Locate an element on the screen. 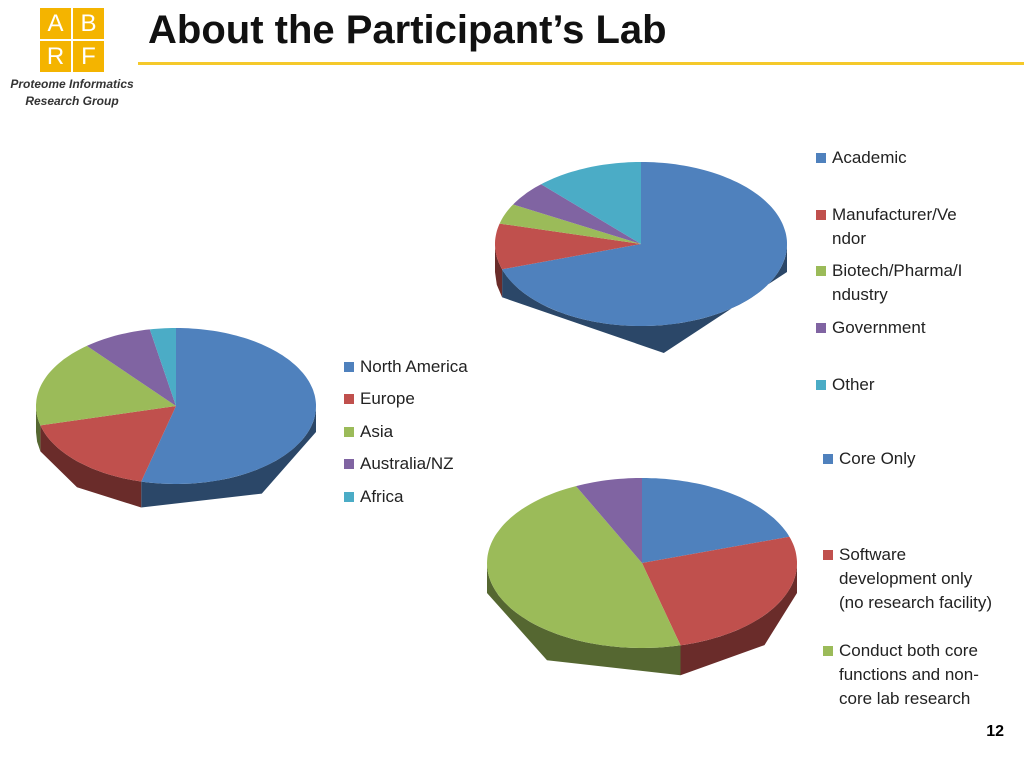  legend-label: Europe is located at coordinates (387, 398).